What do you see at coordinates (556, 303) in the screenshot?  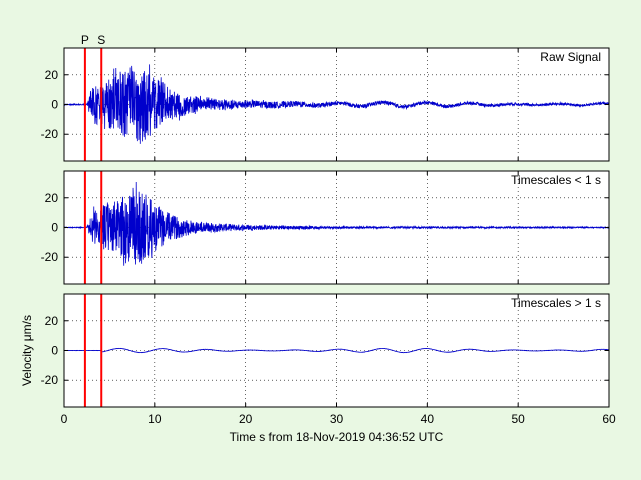 I see `panel-title: Timescales > 1 s` at bounding box center [556, 303].